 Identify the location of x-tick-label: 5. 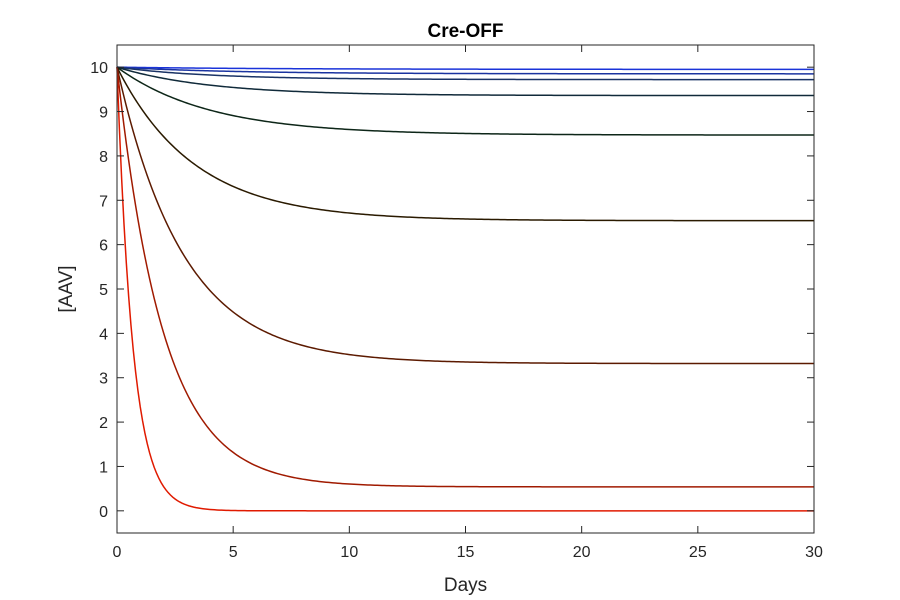
(233, 552).